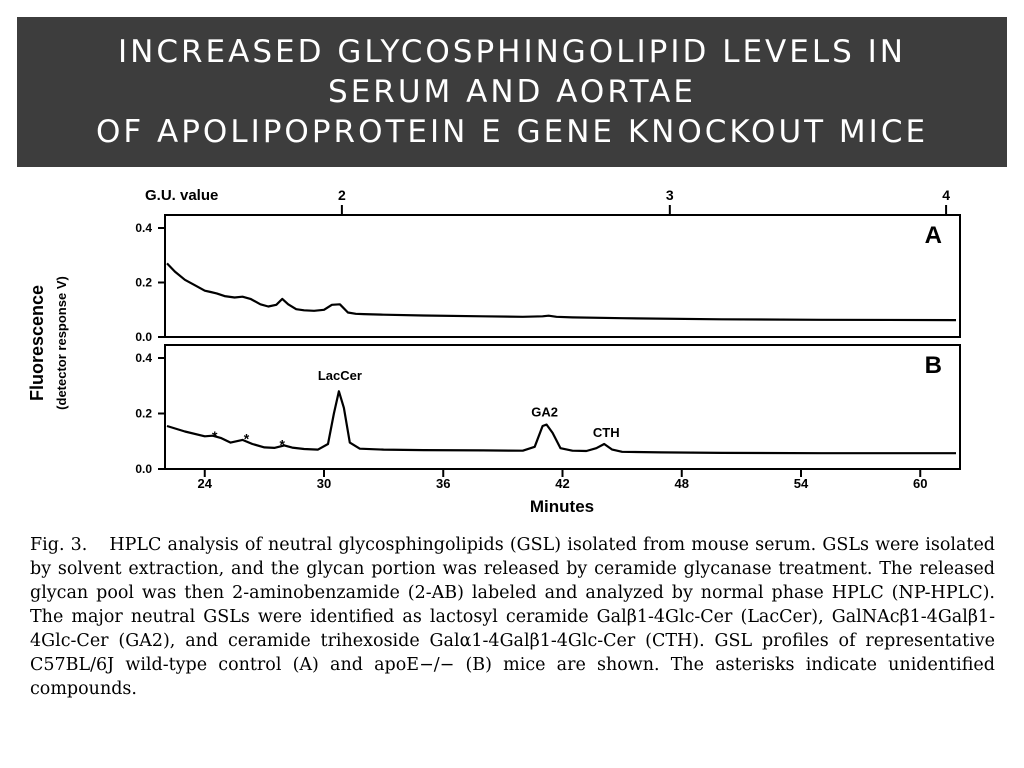 The image size is (1024, 768). I want to click on x-tick-label: 48, so click(682, 483).